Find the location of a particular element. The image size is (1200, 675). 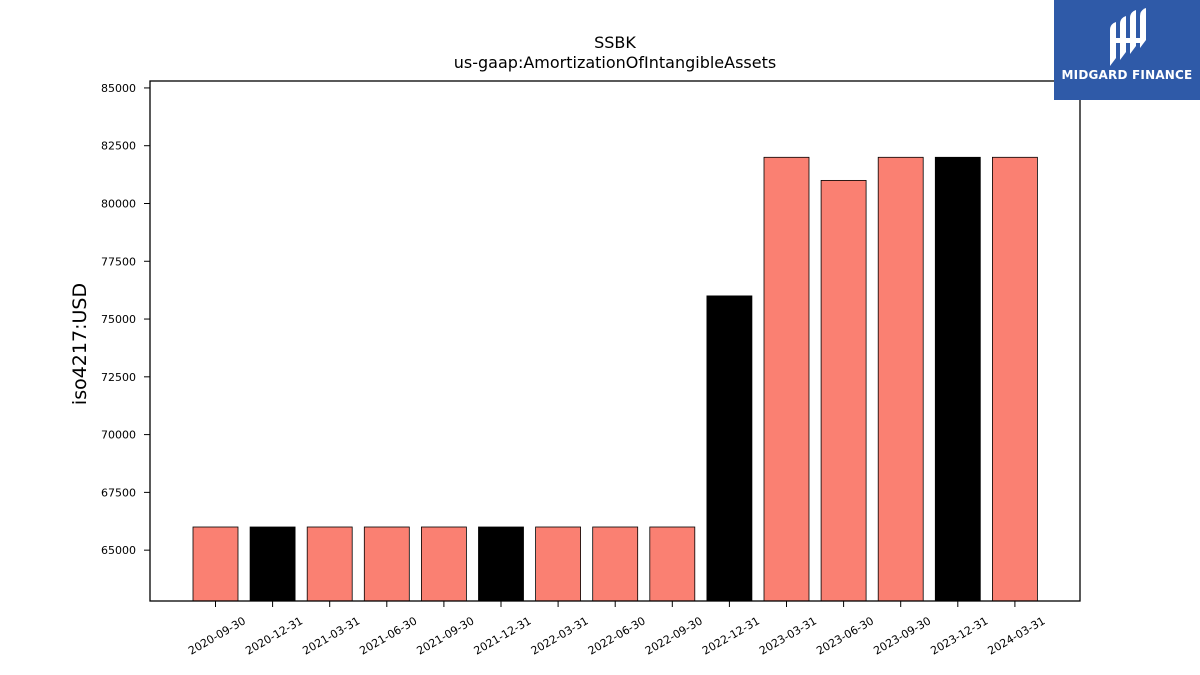

x-tick-label: 2021-12-31 is located at coordinates (503, 635).